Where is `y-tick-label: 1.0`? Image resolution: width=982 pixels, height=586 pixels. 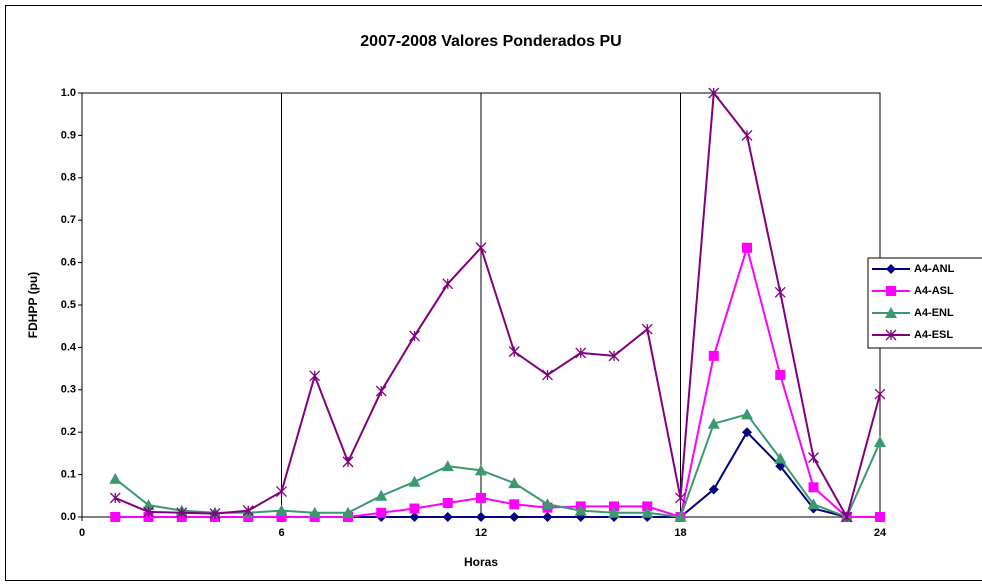
y-tick-label: 1.0 is located at coordinates (68, 93).